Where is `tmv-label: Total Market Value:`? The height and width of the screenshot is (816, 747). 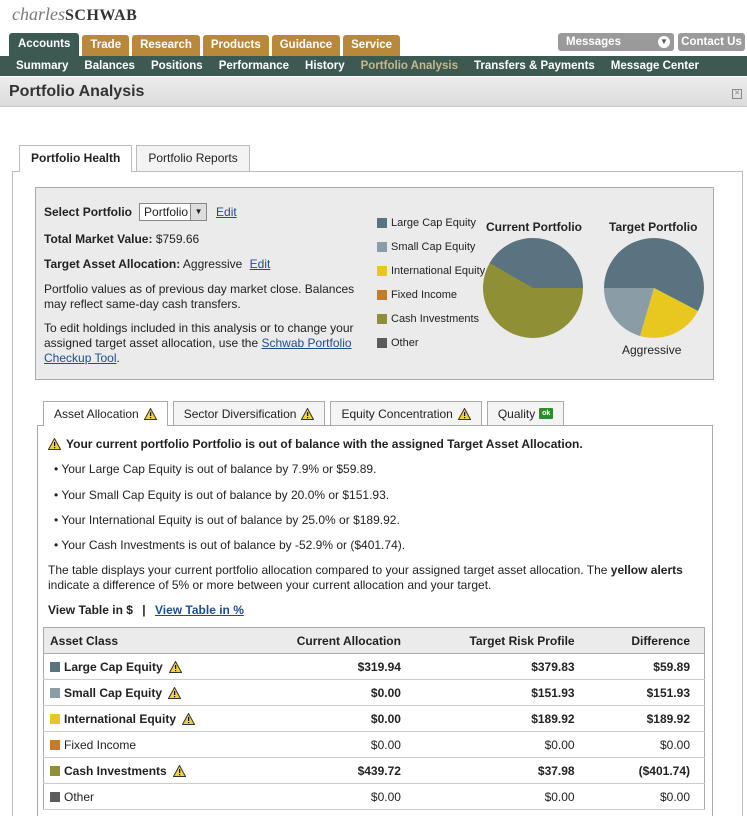
tmv-label: Total Market Value: is located at coordinates (98, 239).